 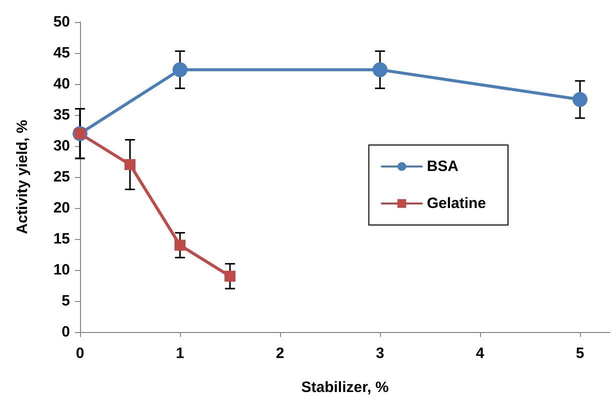 I want to click on y-tick-label: 15, so click(x=61, y=239).